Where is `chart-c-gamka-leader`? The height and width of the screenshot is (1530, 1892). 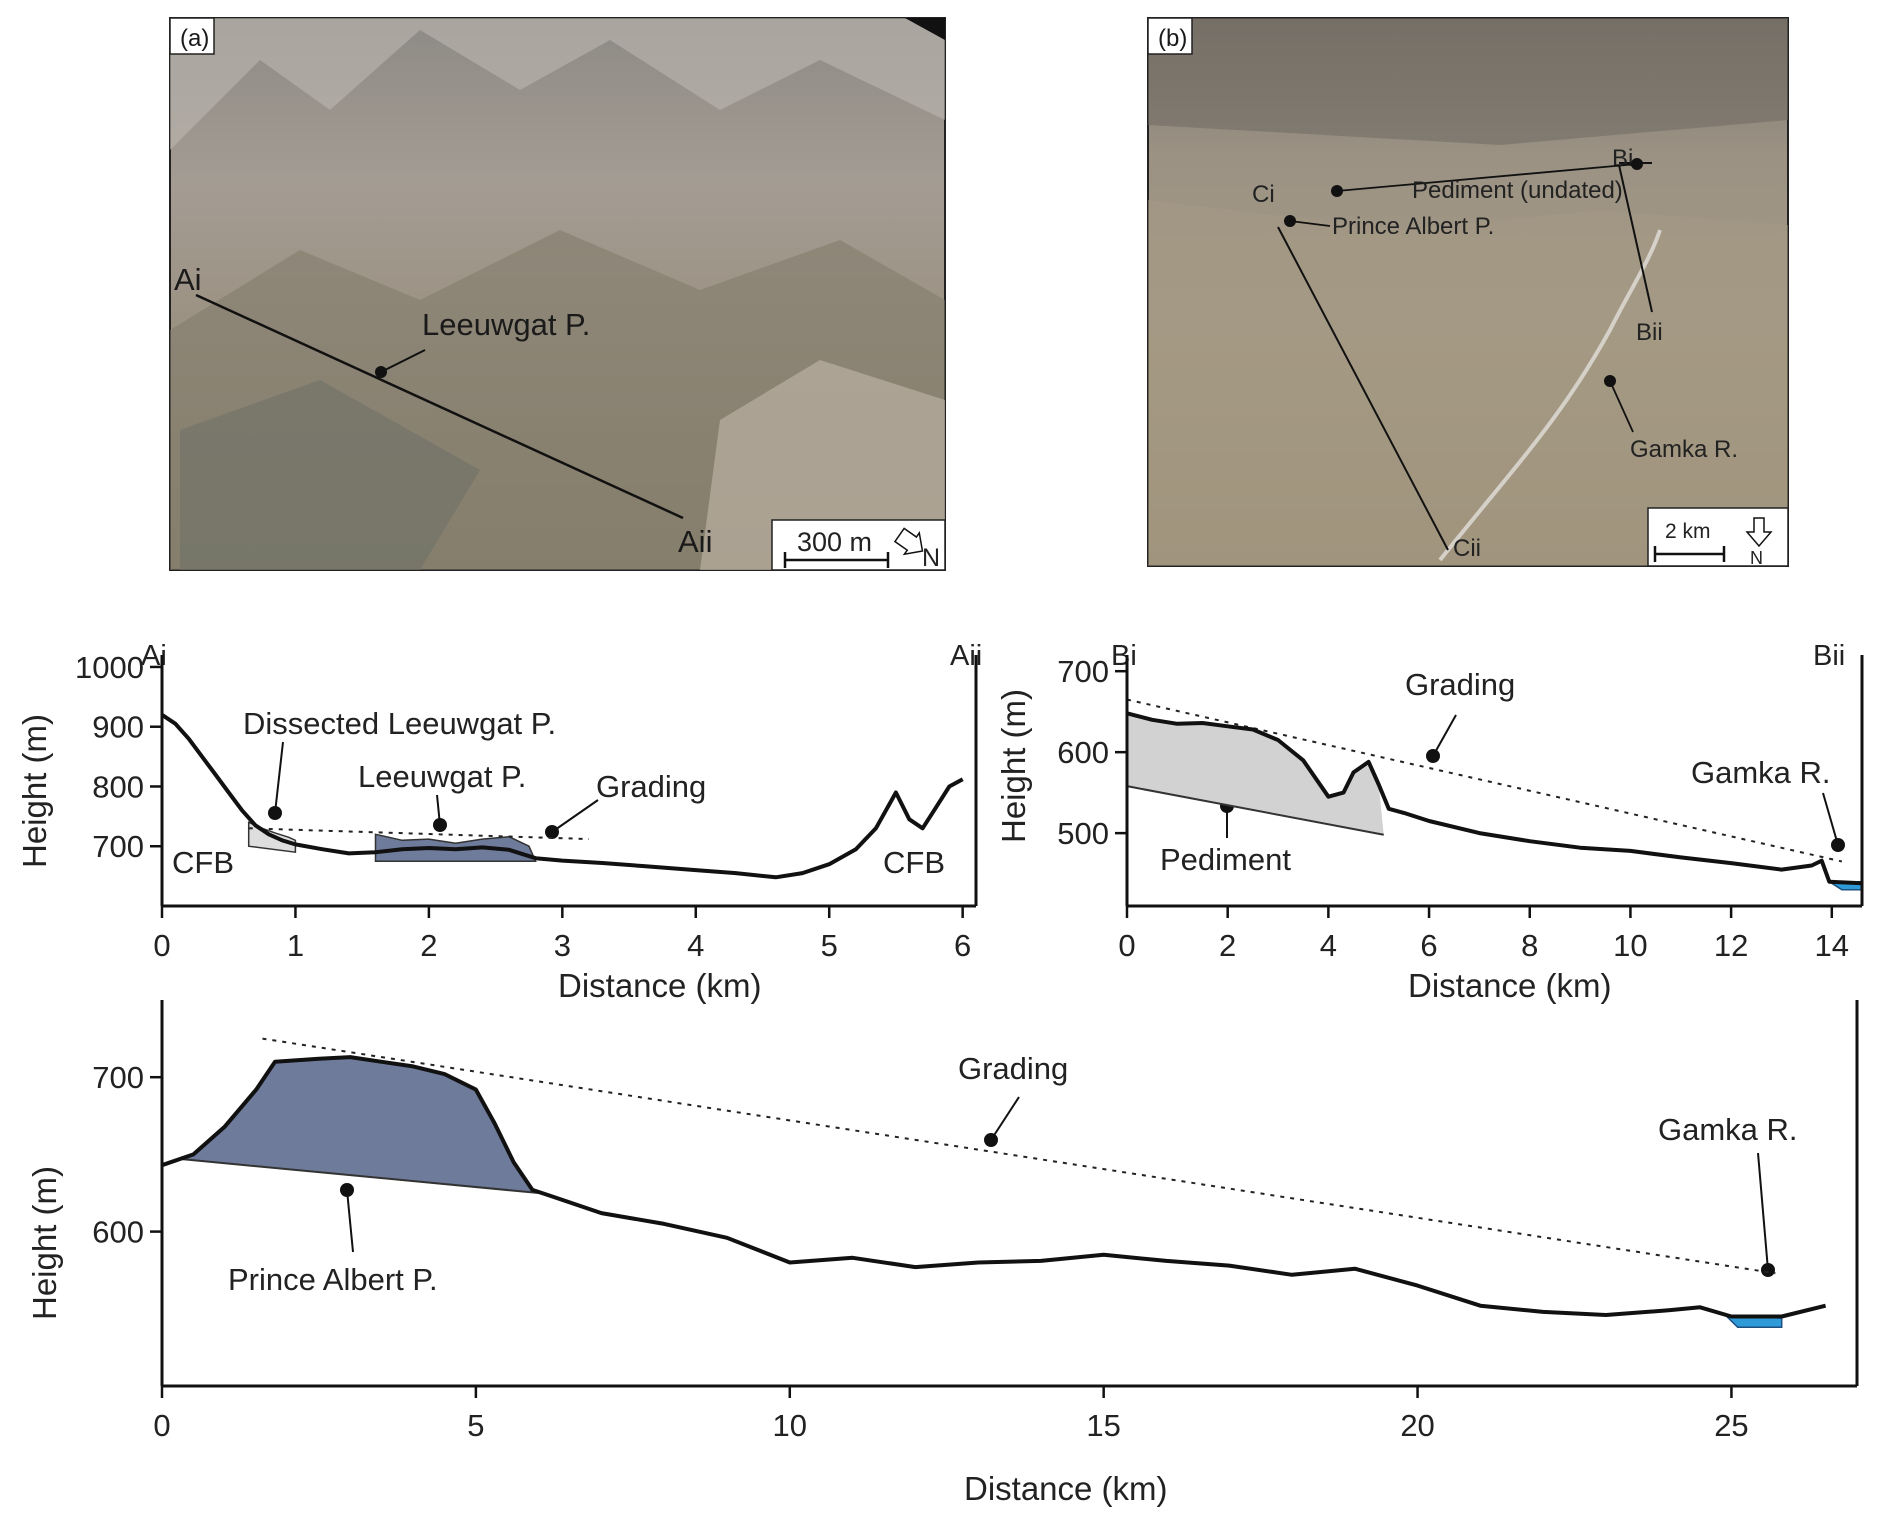 chart-c-gamka-leader is located at coordinates (1763, 1211).